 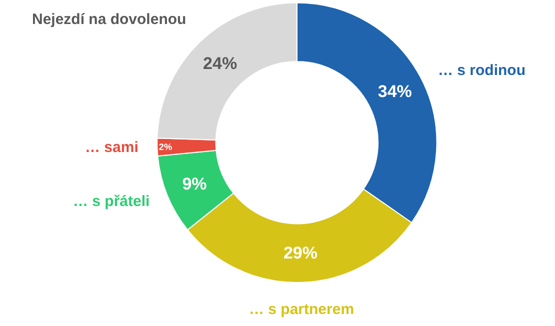 What do you see at coordinates (194, 184) in the screenshot?
I see `data-label: 9%` at bounding box center [194, 184].